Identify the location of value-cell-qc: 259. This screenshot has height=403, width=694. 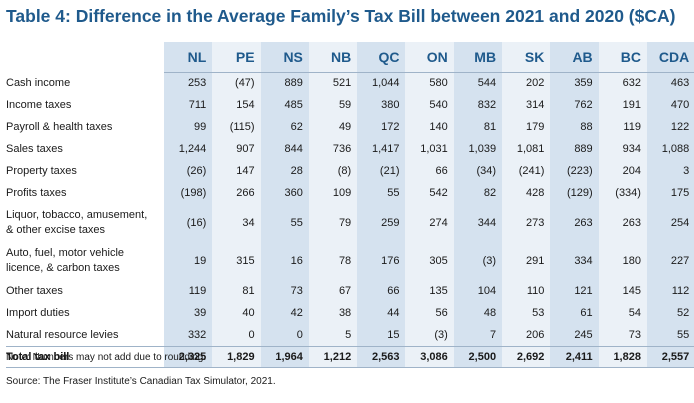
(381, 223).